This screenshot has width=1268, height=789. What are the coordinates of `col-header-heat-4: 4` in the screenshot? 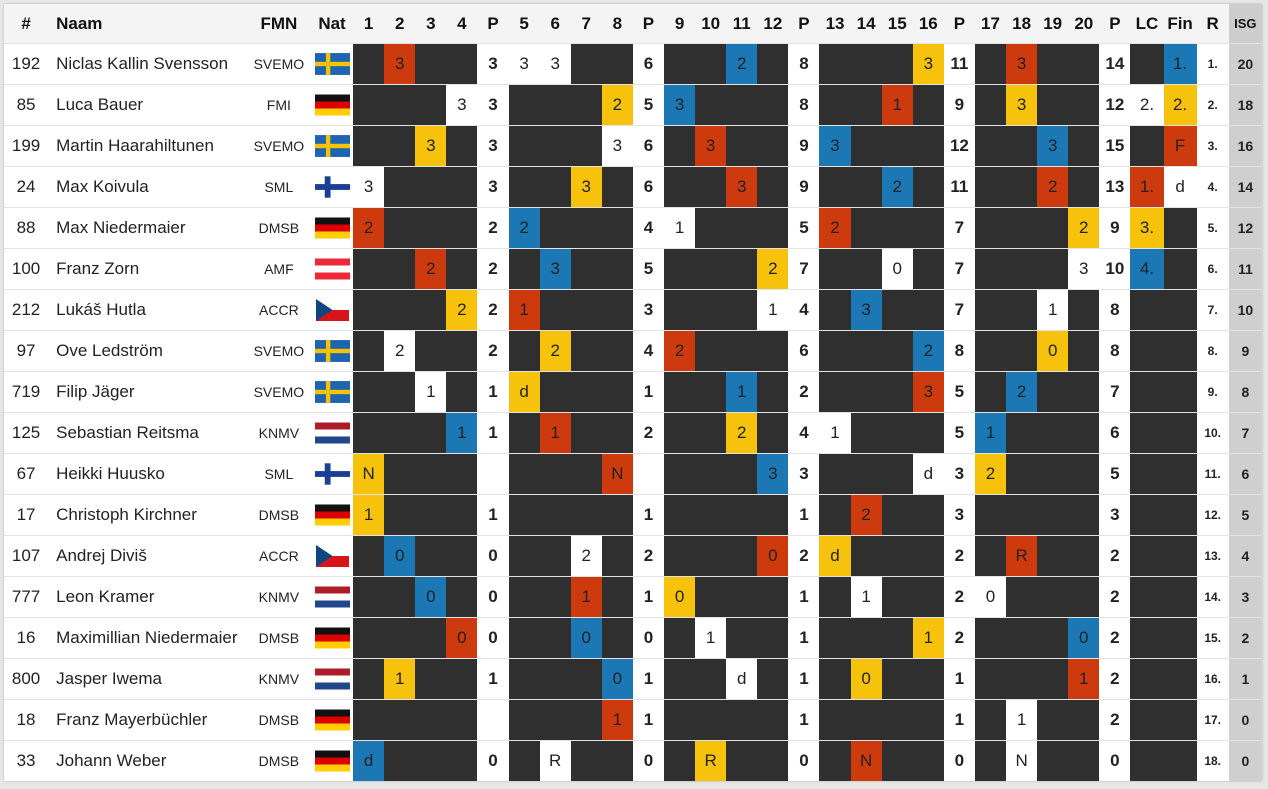 It's located at (462, 23).